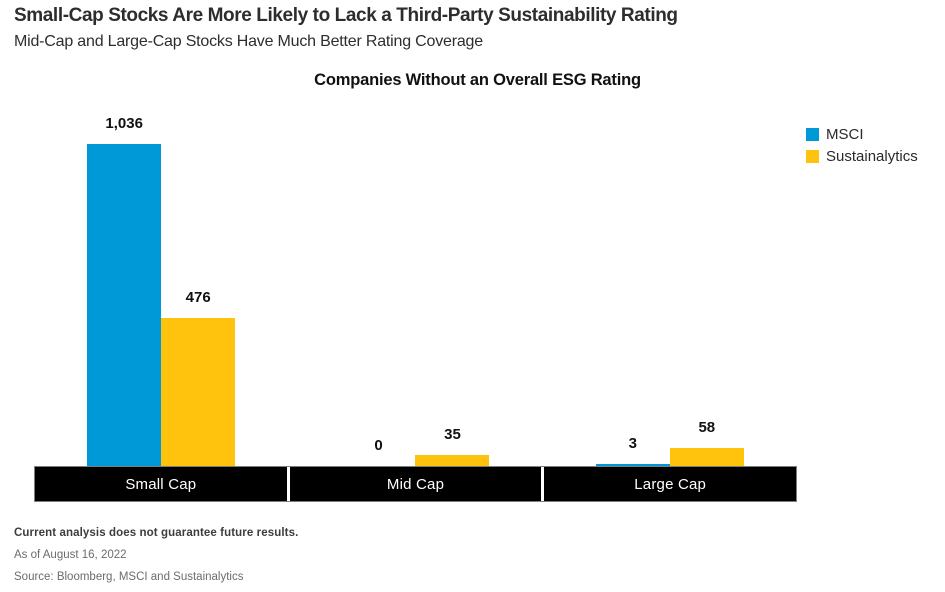 This screenshot has width=945, height=592. I want to click on category-band: Small Cap Mid Cap Large Cap, so click(415, 484).